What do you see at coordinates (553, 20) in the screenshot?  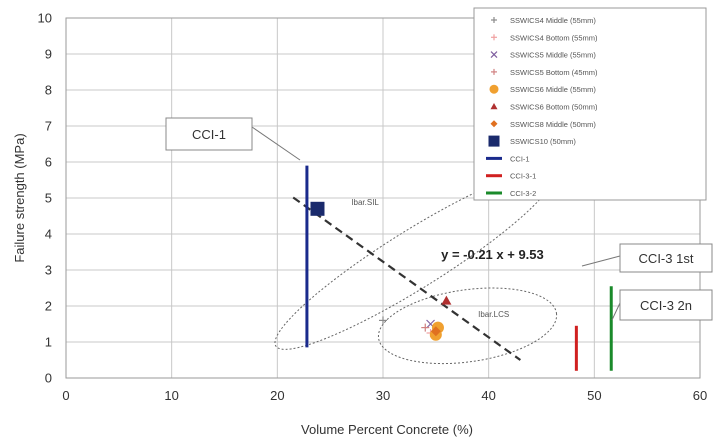 I see `legend-label: SSWICS4 Middle (55mm)` at bounding box center [553, 20].